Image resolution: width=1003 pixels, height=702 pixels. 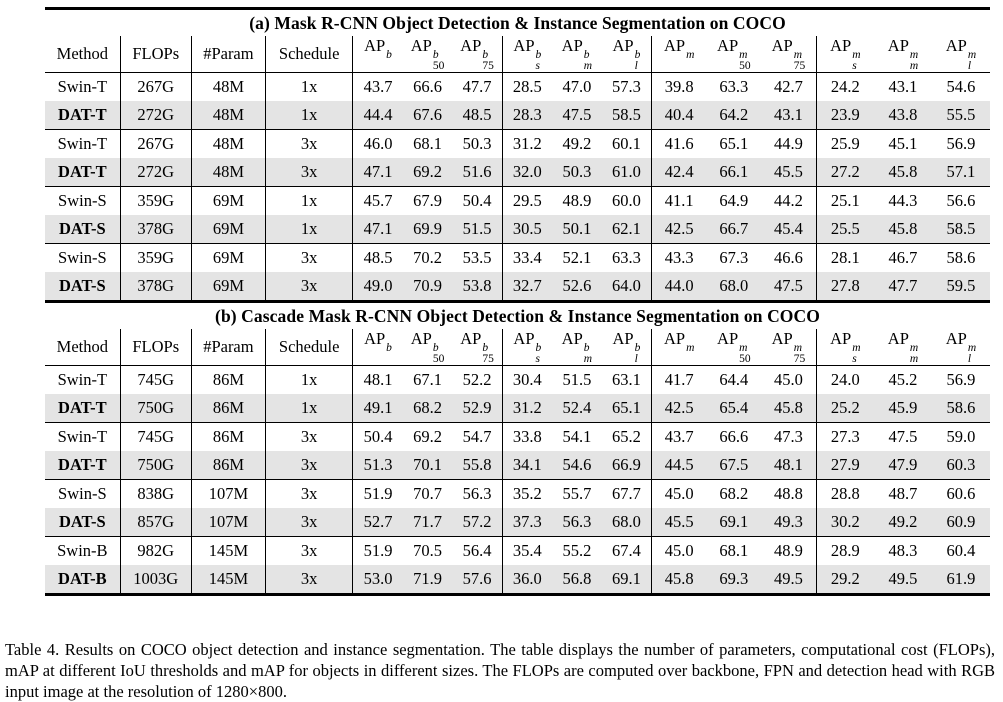 I want to click on column-header-ap: AP b, so click(x=377, y=347).